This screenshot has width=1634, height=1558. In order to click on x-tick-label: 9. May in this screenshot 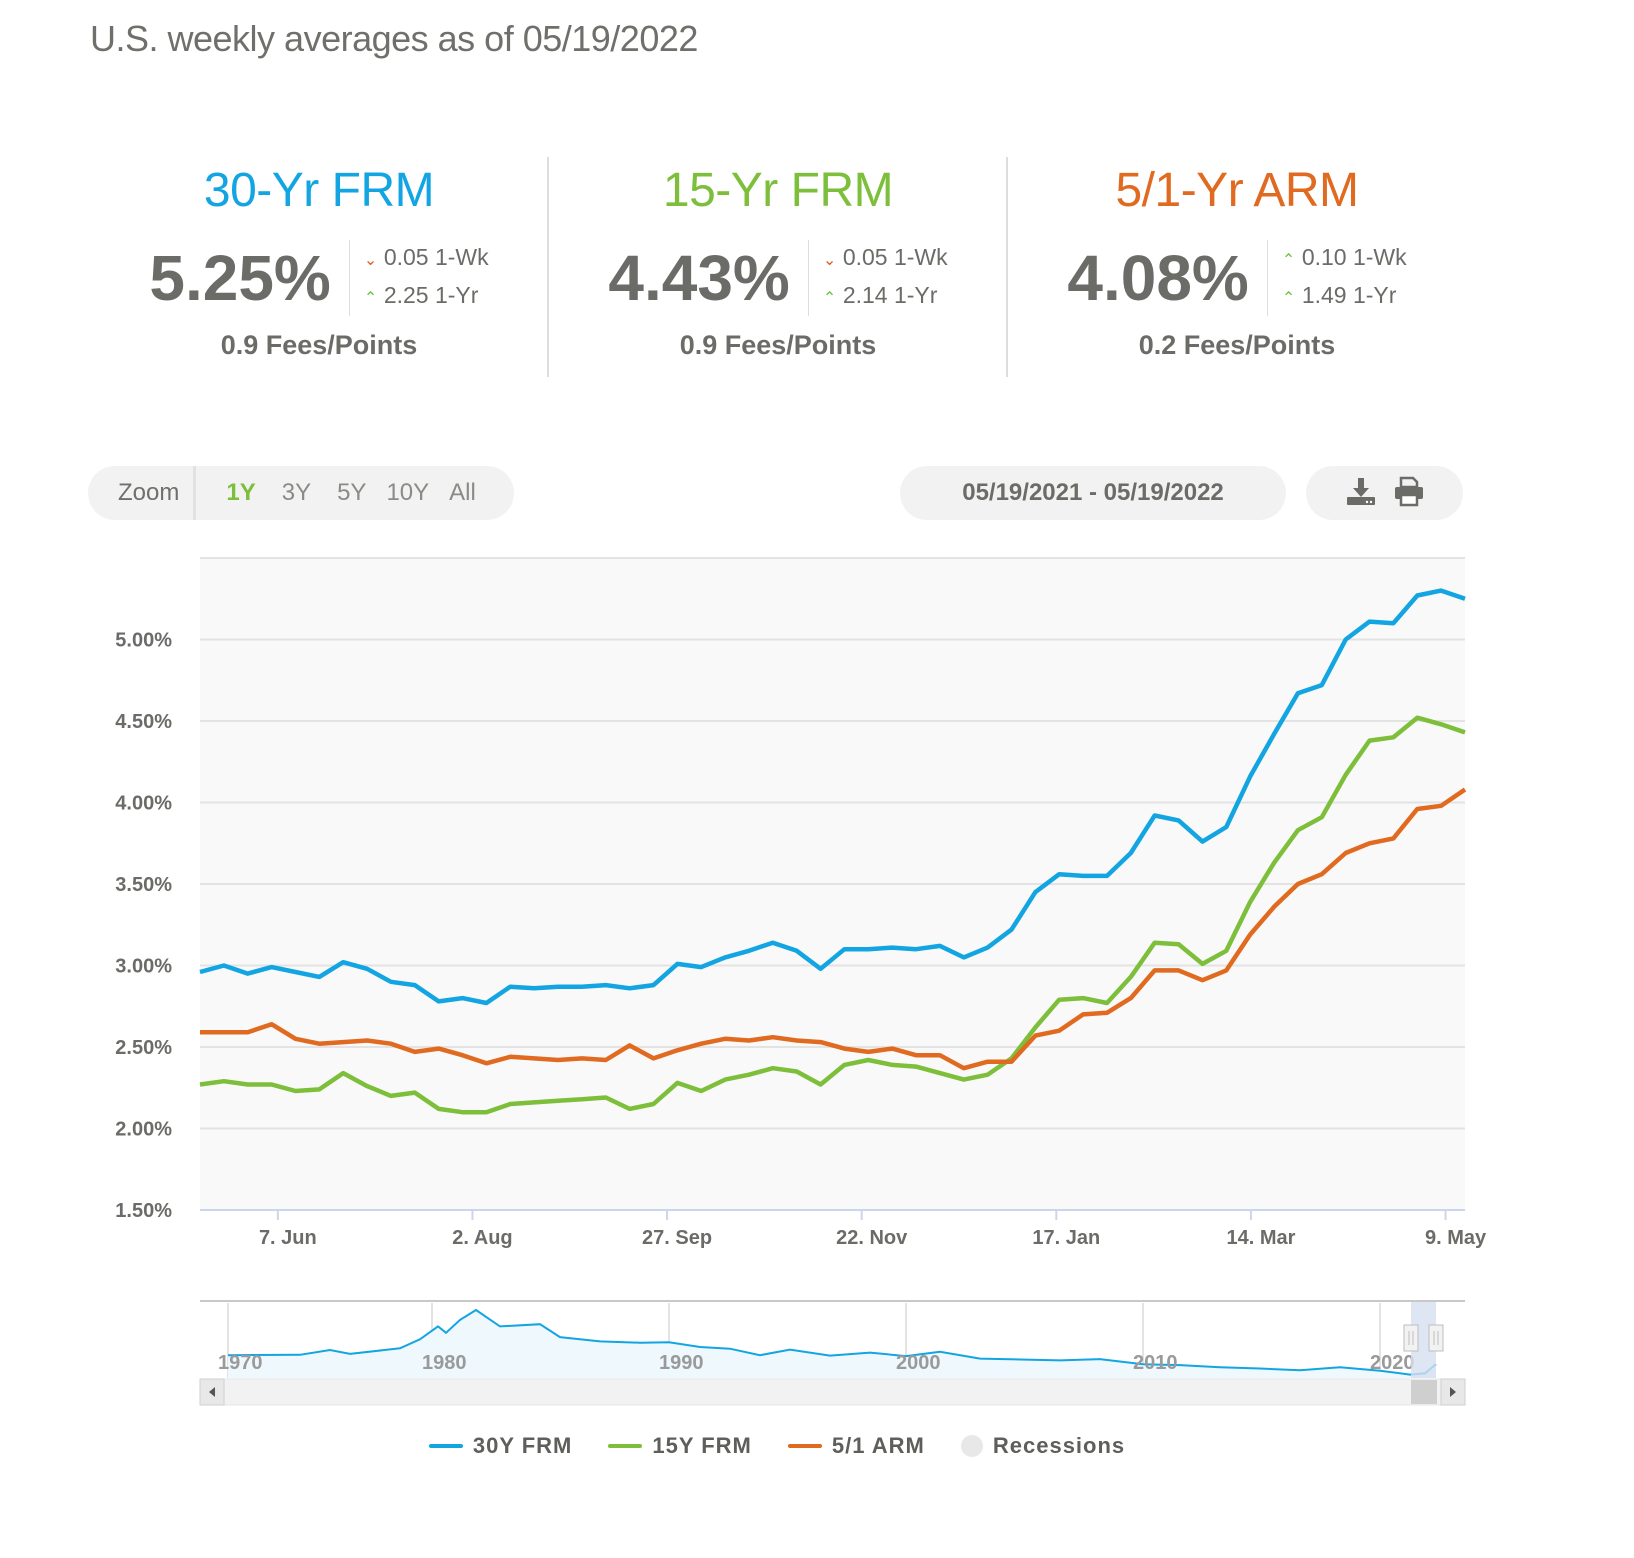, I will do `click(1456, 1238)`.